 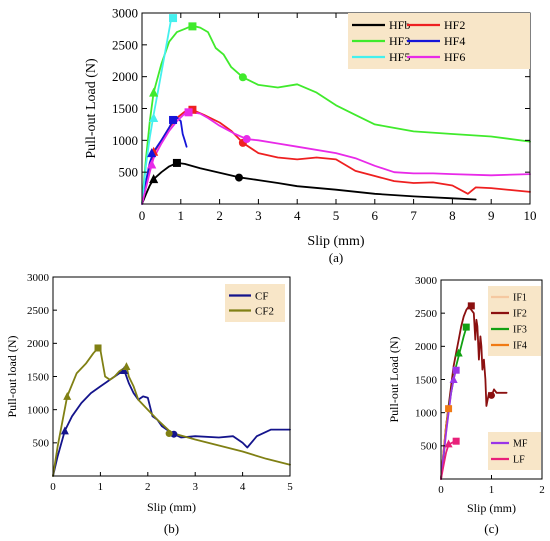 What do you see at coordinates (520, 330) in the screenshot?
I see `legend-label-if3: IF3` at bounding box center [520, 330].